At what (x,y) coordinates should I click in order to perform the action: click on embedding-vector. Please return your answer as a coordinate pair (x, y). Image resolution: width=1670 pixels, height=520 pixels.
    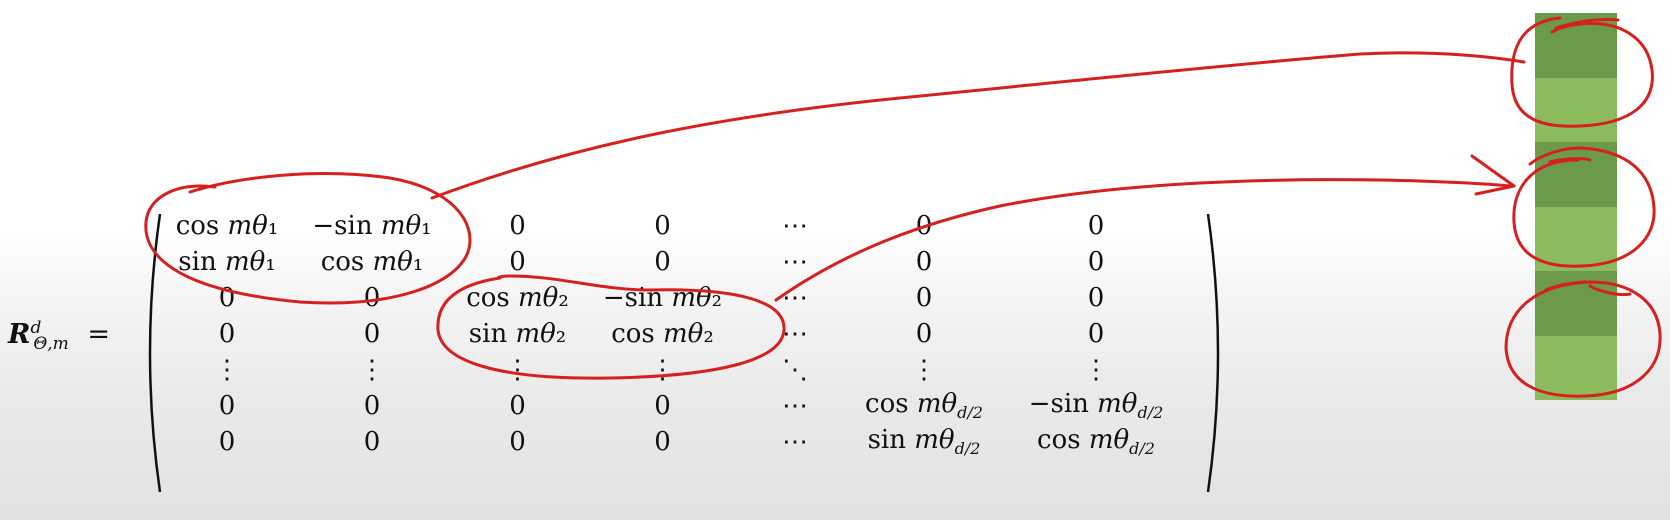
    Looking at the image, I should click on (1576, 206).